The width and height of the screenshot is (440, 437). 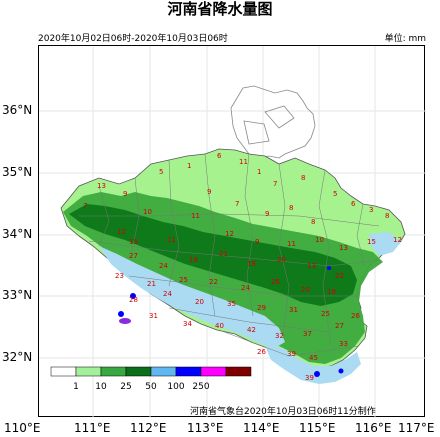 What do you see at coordinates (339, 326) in the screenshot?
I see `svg-text: 27` at bounding box center [339, 326].